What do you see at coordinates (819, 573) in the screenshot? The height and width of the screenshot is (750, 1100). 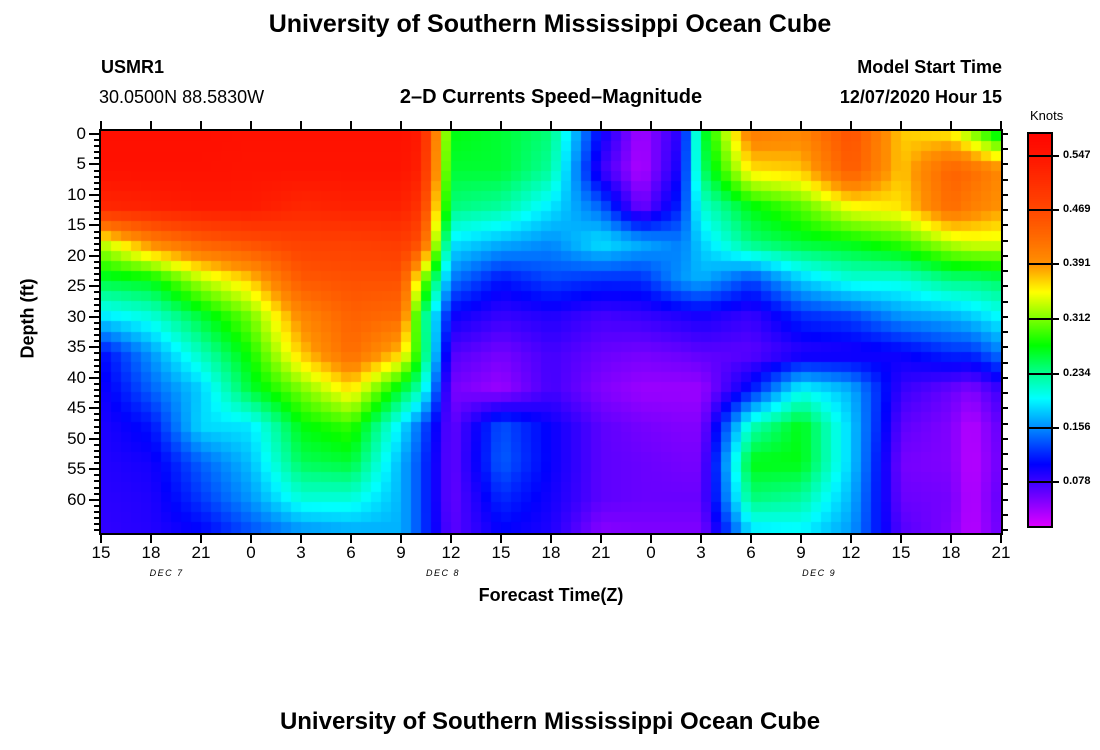 I see `date-label: DEC 9` at bounding box center [819, 573].